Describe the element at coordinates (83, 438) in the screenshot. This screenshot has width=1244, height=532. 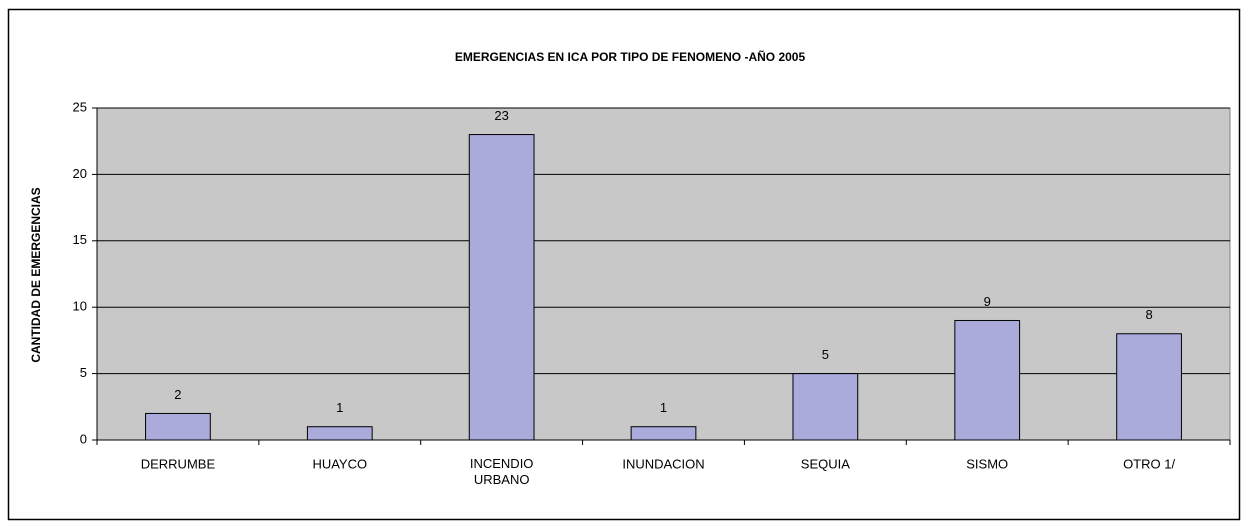
I see `y-tick-label: 0` at that location.